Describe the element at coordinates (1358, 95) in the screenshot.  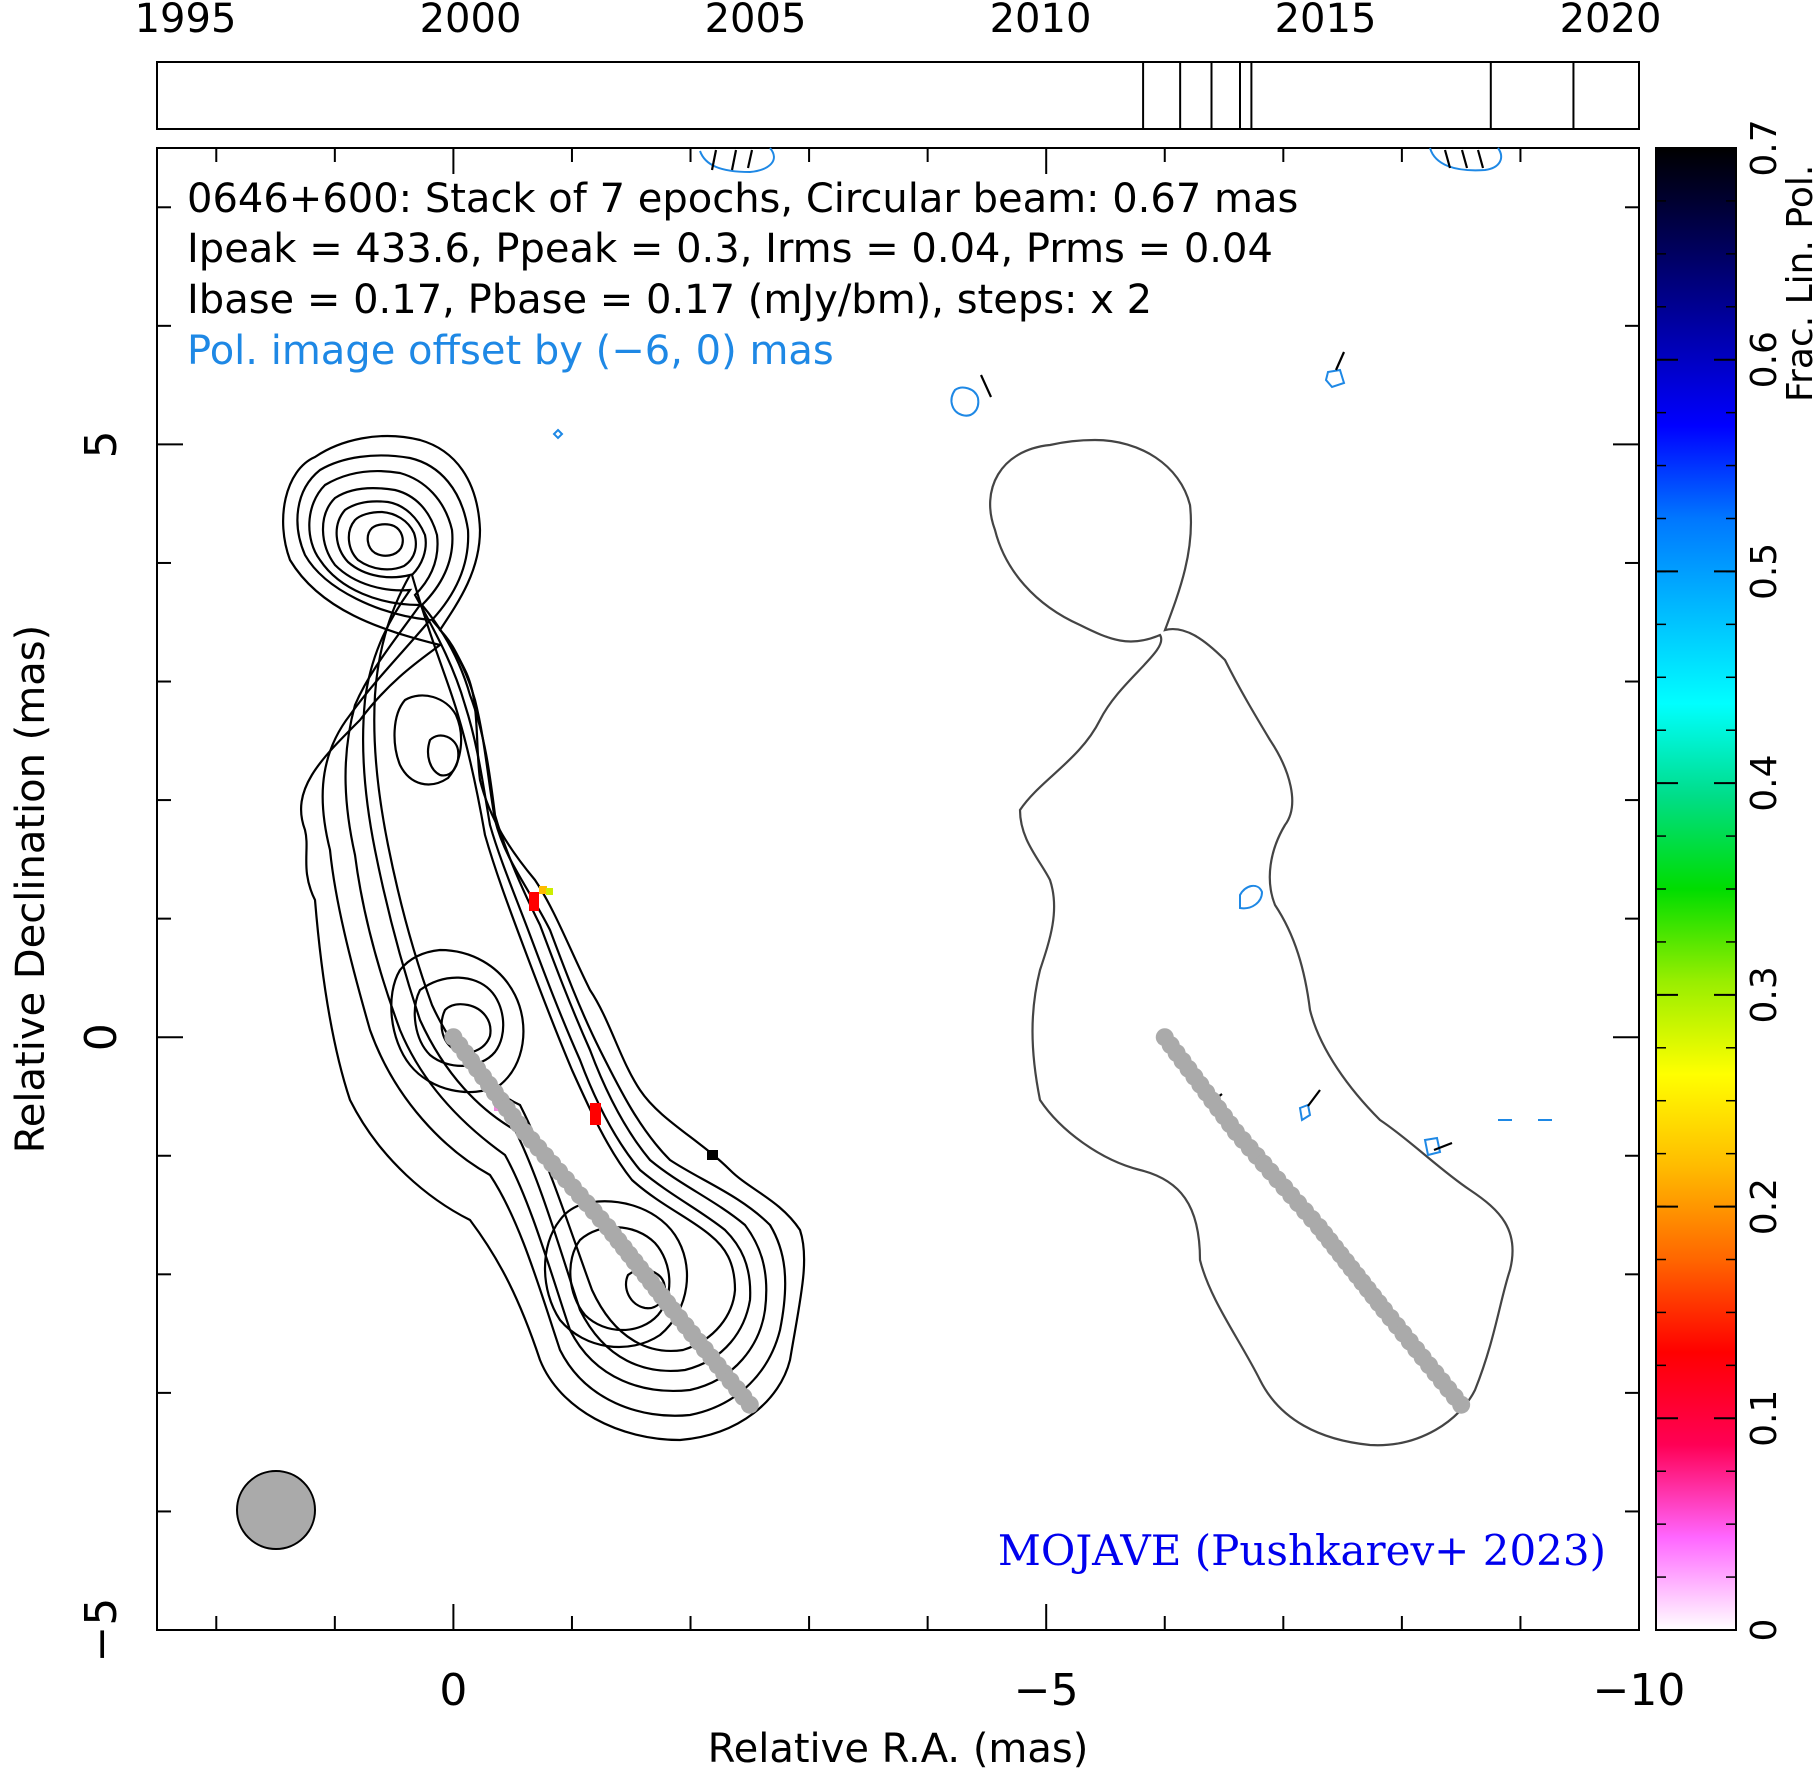
I see `epoch-markers` at that location.